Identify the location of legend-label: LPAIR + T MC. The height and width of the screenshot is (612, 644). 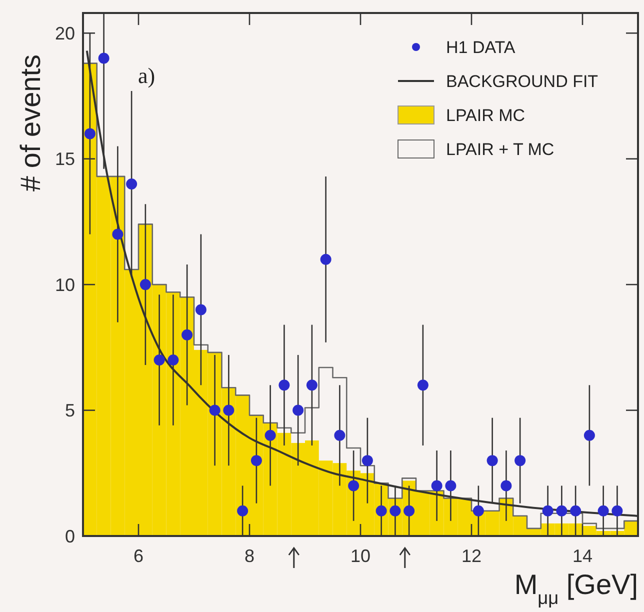
(500, 149).